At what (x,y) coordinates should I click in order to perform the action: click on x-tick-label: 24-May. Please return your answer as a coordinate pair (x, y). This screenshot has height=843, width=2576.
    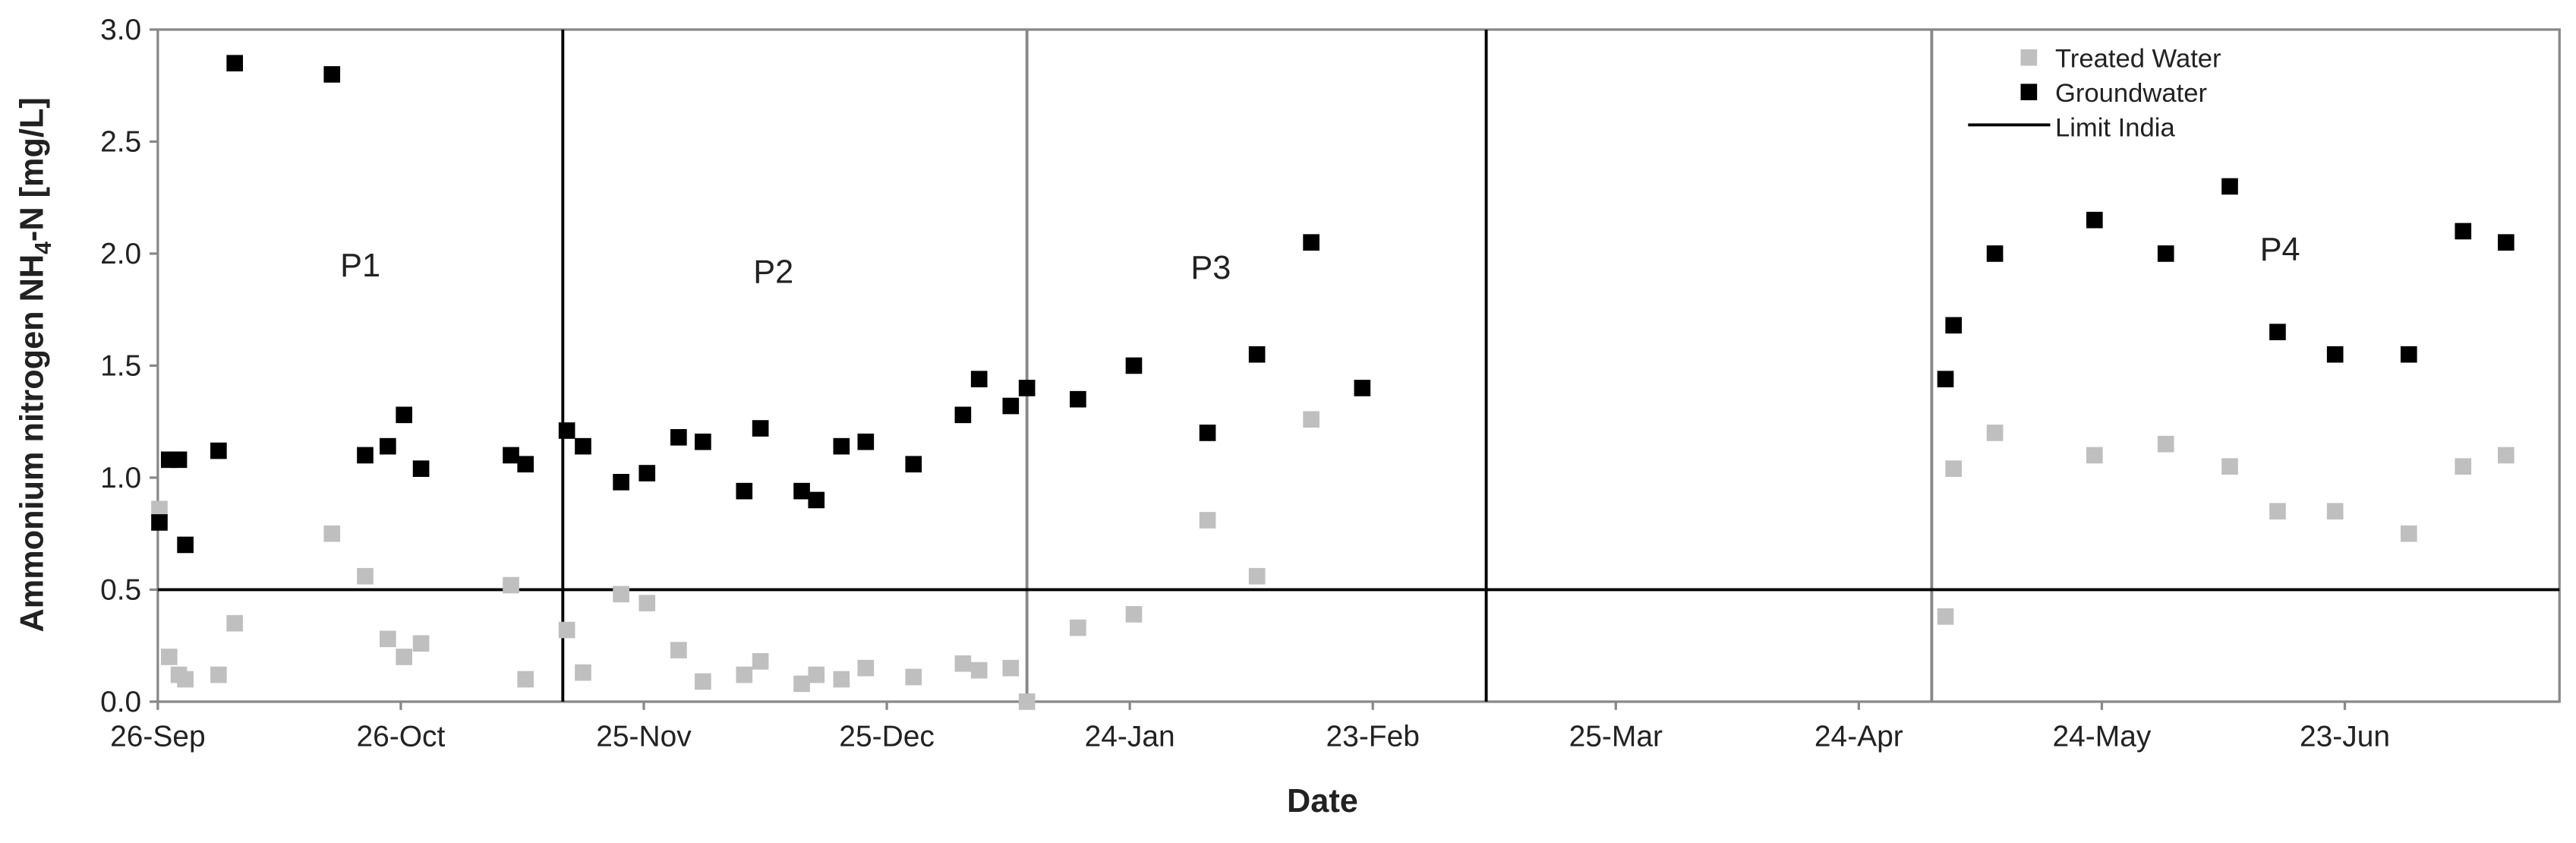
    Looking at the image, I should click on (2102, 736).